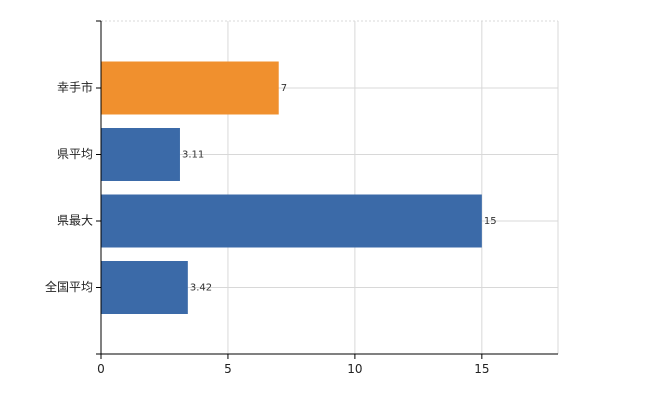  Describe the element at coordinates (69, 286) in the screenshot. I see `category-label: 全国平均` at that location.